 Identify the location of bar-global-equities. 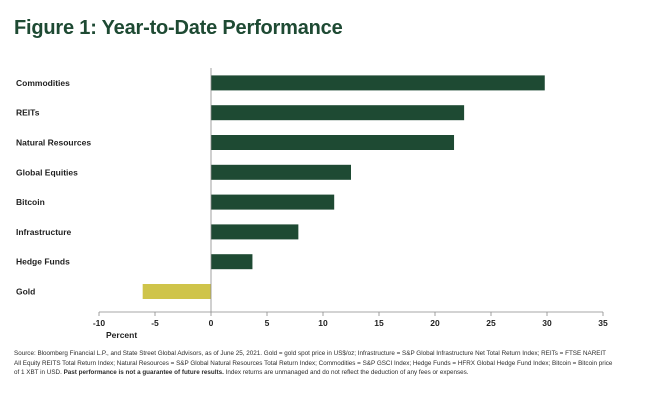
(281, 172).